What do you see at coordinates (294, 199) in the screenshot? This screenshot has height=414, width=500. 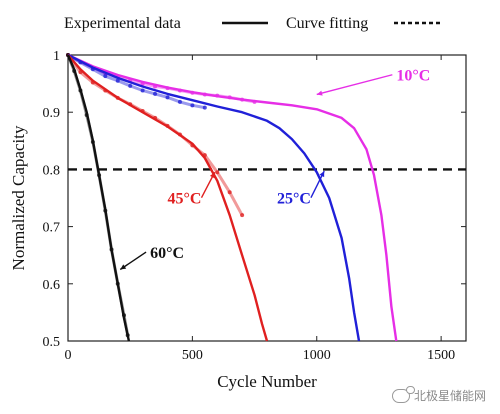 I see `series-annotation-label: 25°C` at bounding box center [294, 199].